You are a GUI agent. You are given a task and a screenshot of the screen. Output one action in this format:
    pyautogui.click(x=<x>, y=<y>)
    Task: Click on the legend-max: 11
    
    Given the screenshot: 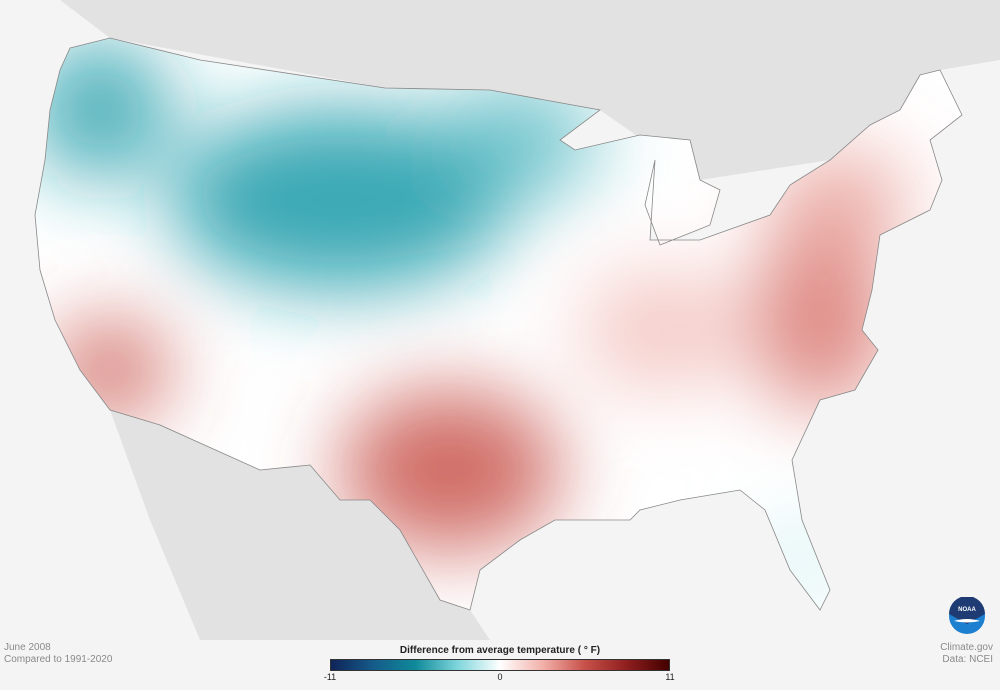 What is the action you would take?
    pyautogui.click(x=670, y=677)
    